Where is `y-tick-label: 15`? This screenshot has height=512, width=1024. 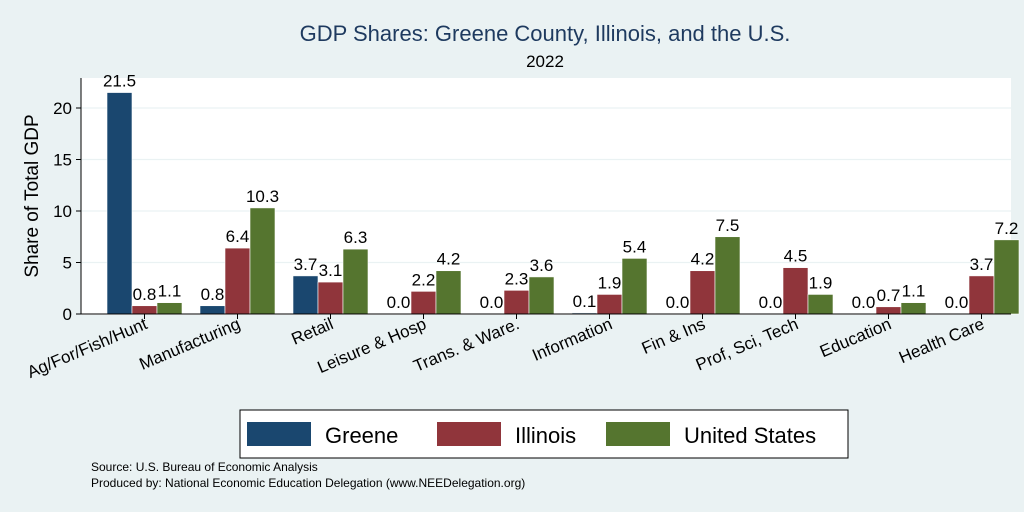 y-tick-label: 15 is located at coordinates (62, 160).